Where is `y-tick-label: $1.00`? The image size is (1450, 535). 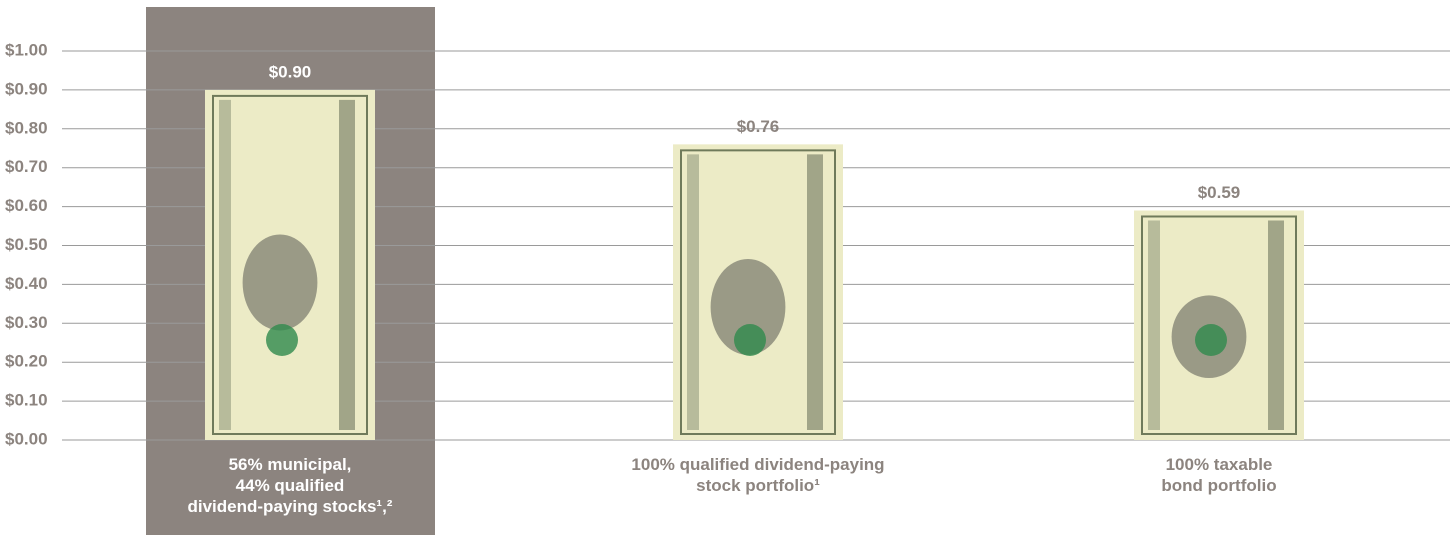 y-tick-label: $1.00 is located at coordinates (26, 49).